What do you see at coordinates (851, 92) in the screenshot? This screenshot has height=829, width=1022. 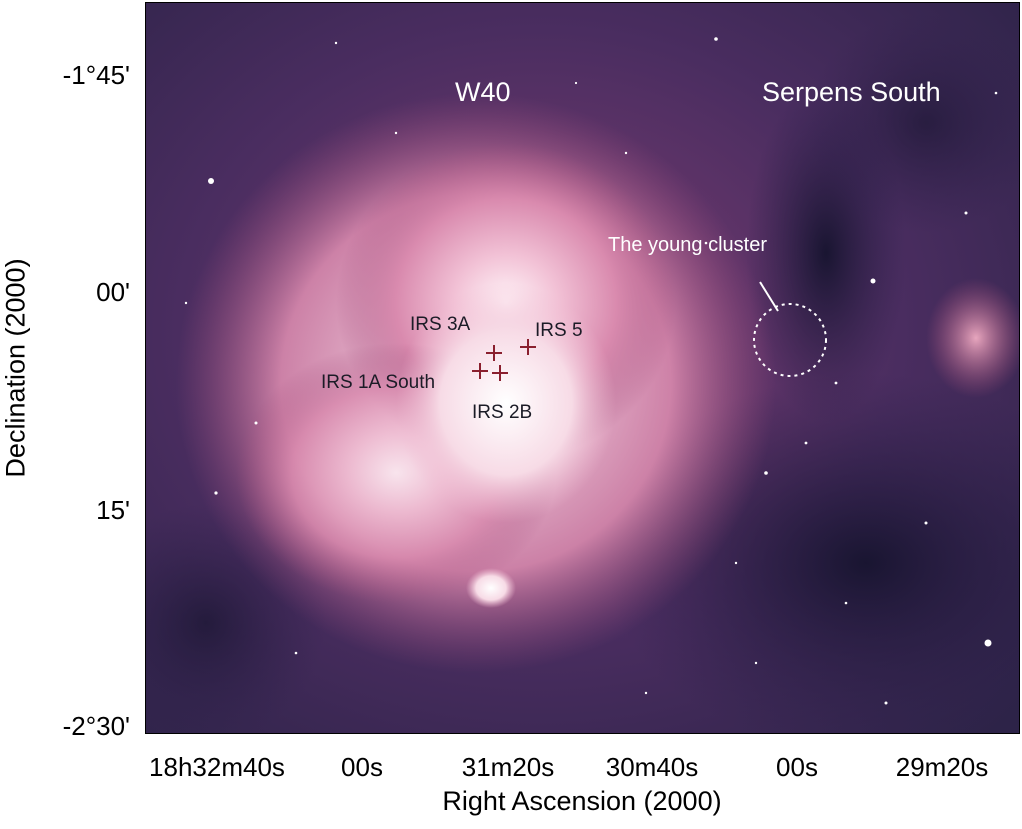 I see `serpens-south-label: Serpens South` at bounding box center [851, 92].